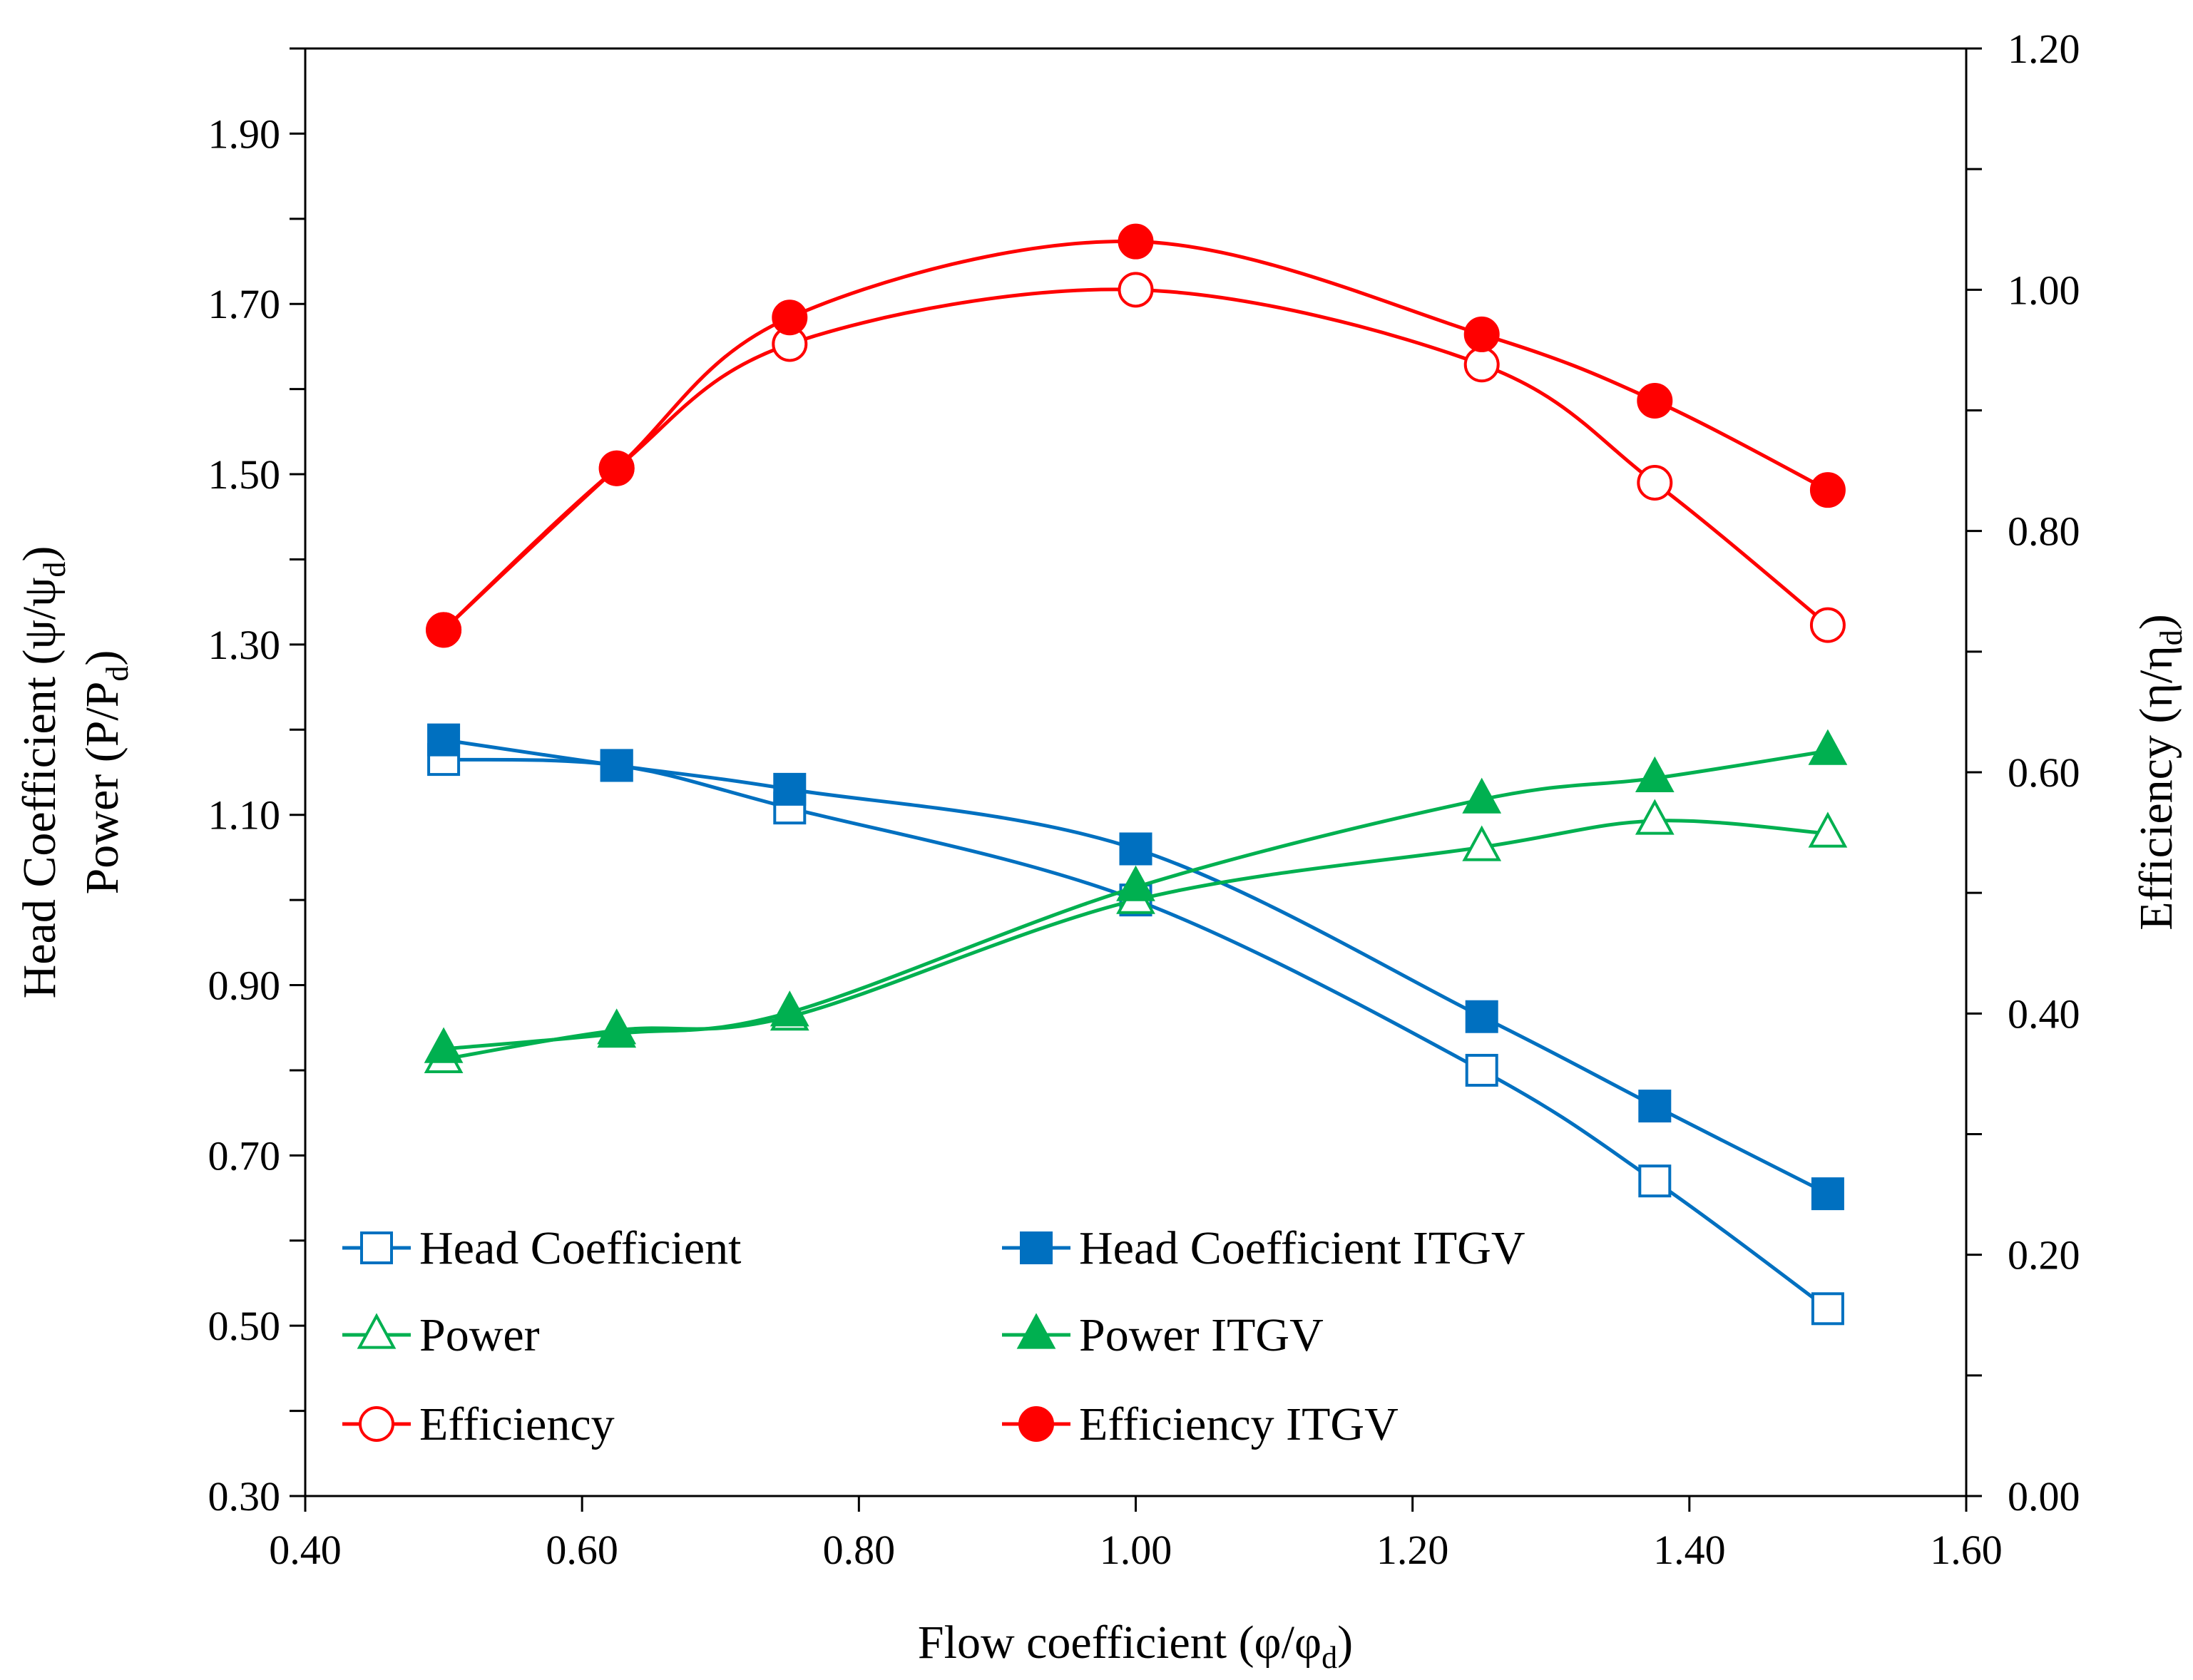 This screenshot has width=2193, height=1680. Describe the element at coordinates (859, 1550) in the screenshot. I see `x-tick-label: 0.80` at that location.